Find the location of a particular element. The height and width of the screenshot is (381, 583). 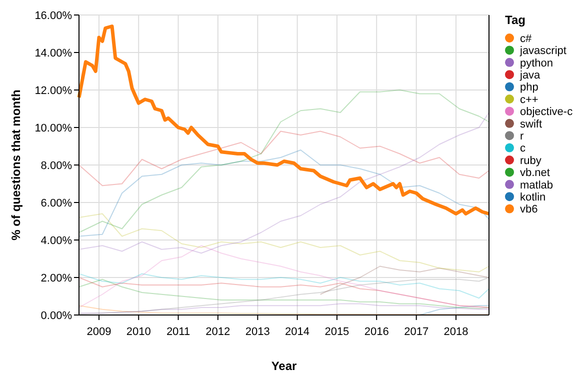

x-tick-label: 2009 is located at coordinates (99, 332).